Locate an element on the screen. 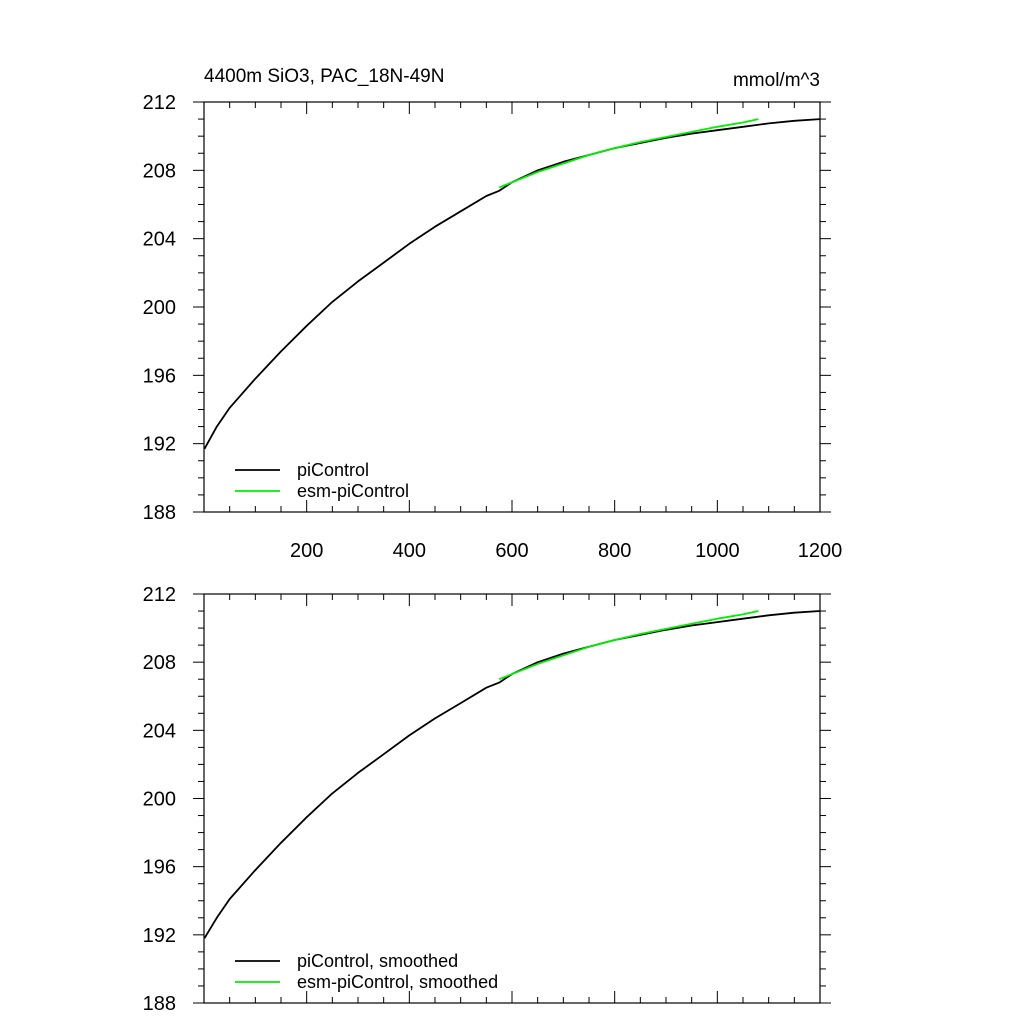  x-tick-label: 200 is located at coordinates (306, 551).